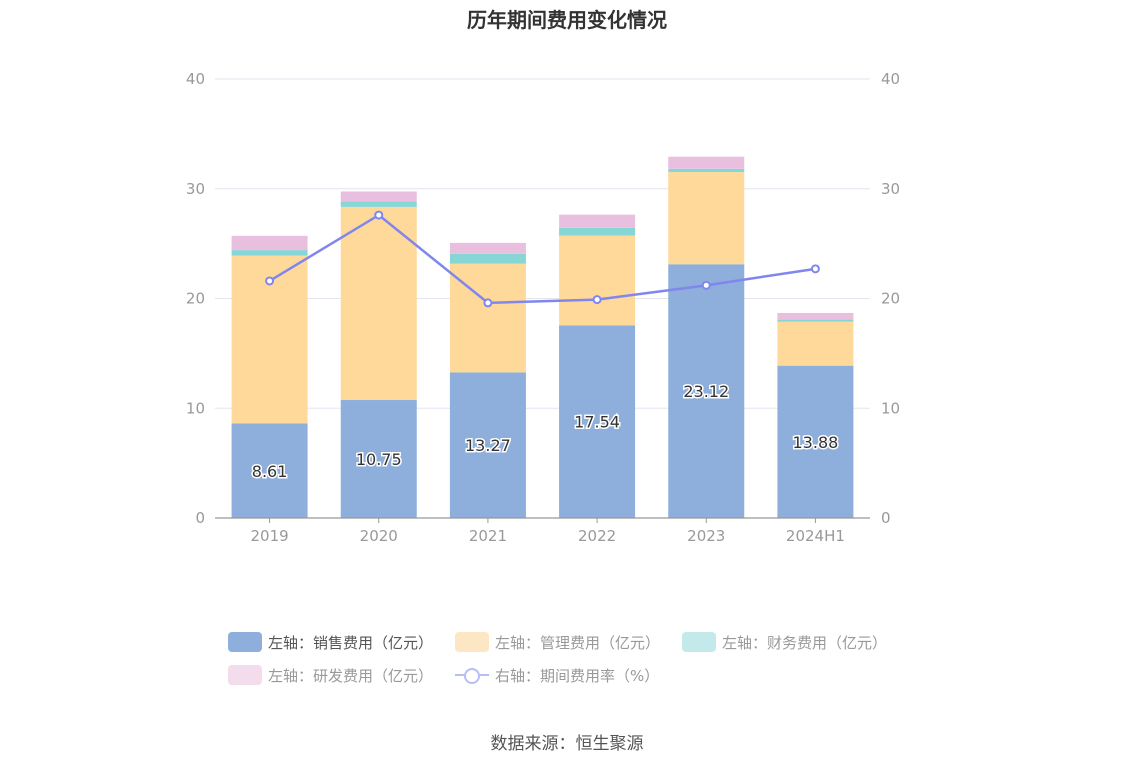 The width and height of the screenshot is (1134, 766). Describe the element at coordinates (886, 518) in the screenshot. I see `right-axis-tick-label: 0` at that location.